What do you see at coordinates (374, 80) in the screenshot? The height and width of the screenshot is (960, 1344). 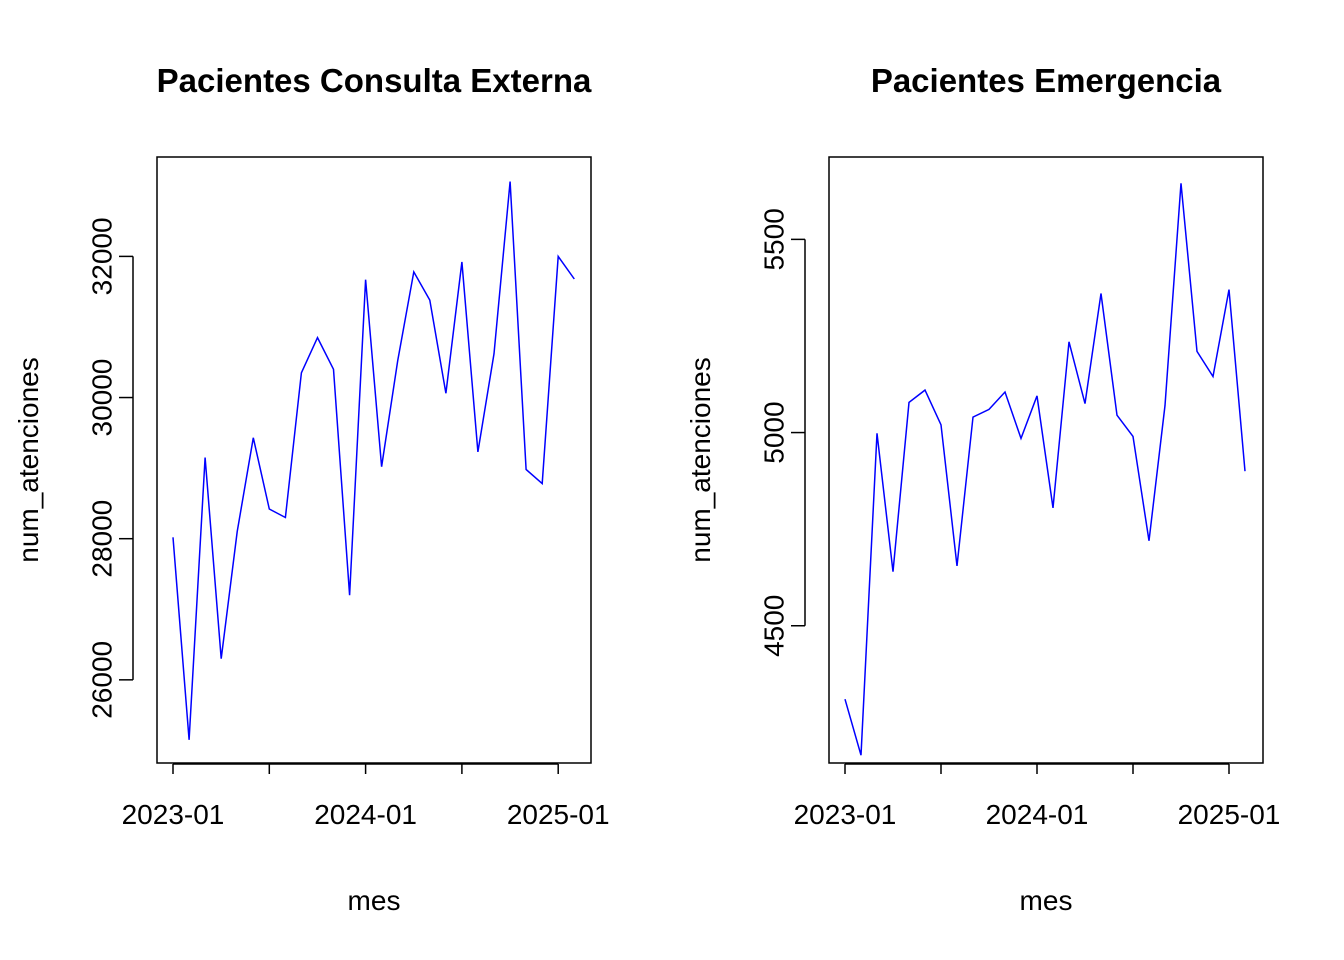 I see `chart-title: Pacientes Consulta Externa` at bounding box center [374, 80].